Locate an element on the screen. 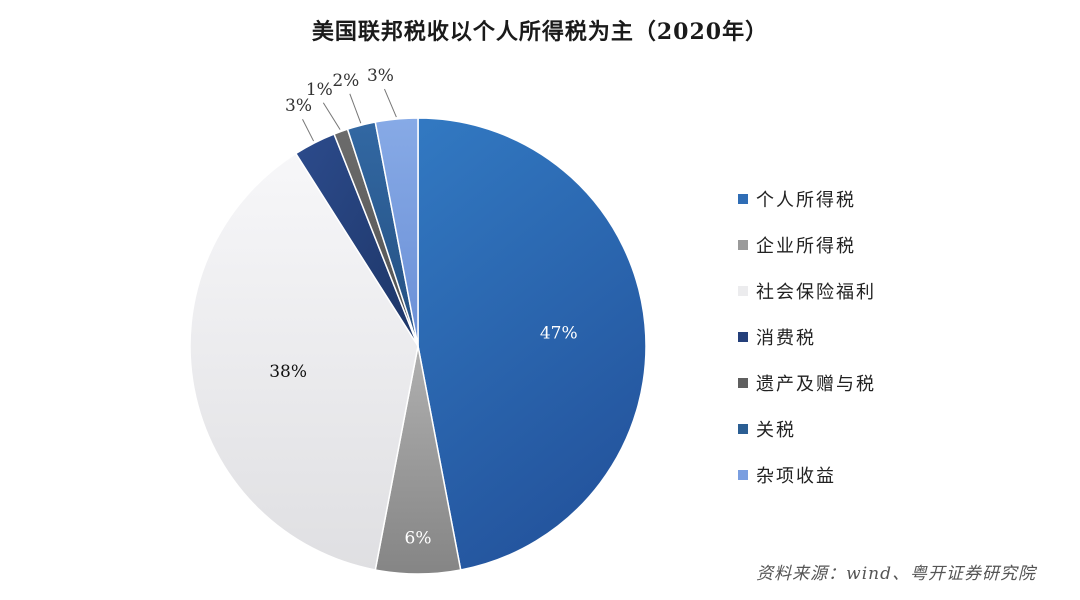  legend-item: 企业所得税 is located at coordinates (807, 245).